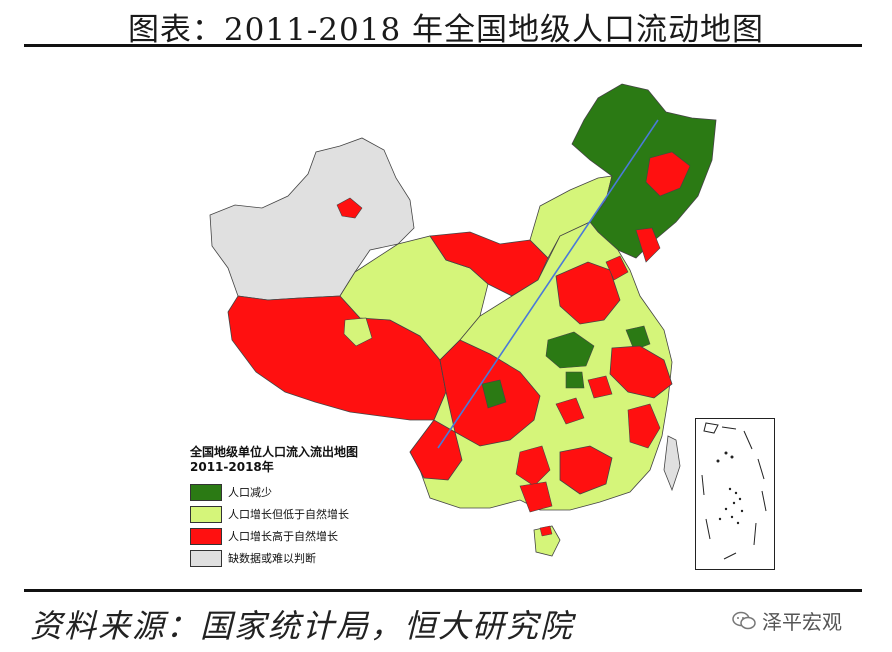 This screenshot has width=892, height=652. What do you see at coordinates (641, 372) in the screenshot?
I see `region-yangtze-delta` at bounding box center [641, 372].